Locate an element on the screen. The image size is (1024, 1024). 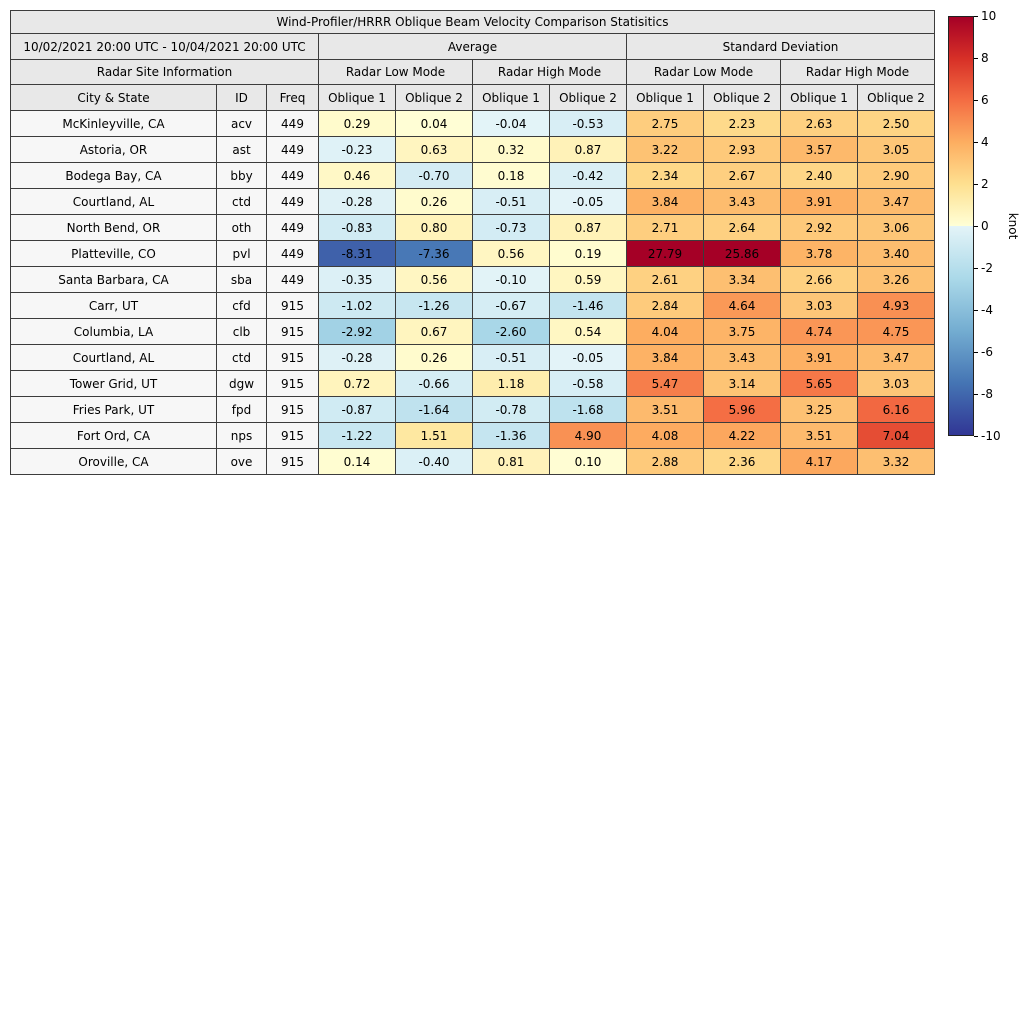
city-cell: Fort Ord, CA is located at coordinates (113, 435).